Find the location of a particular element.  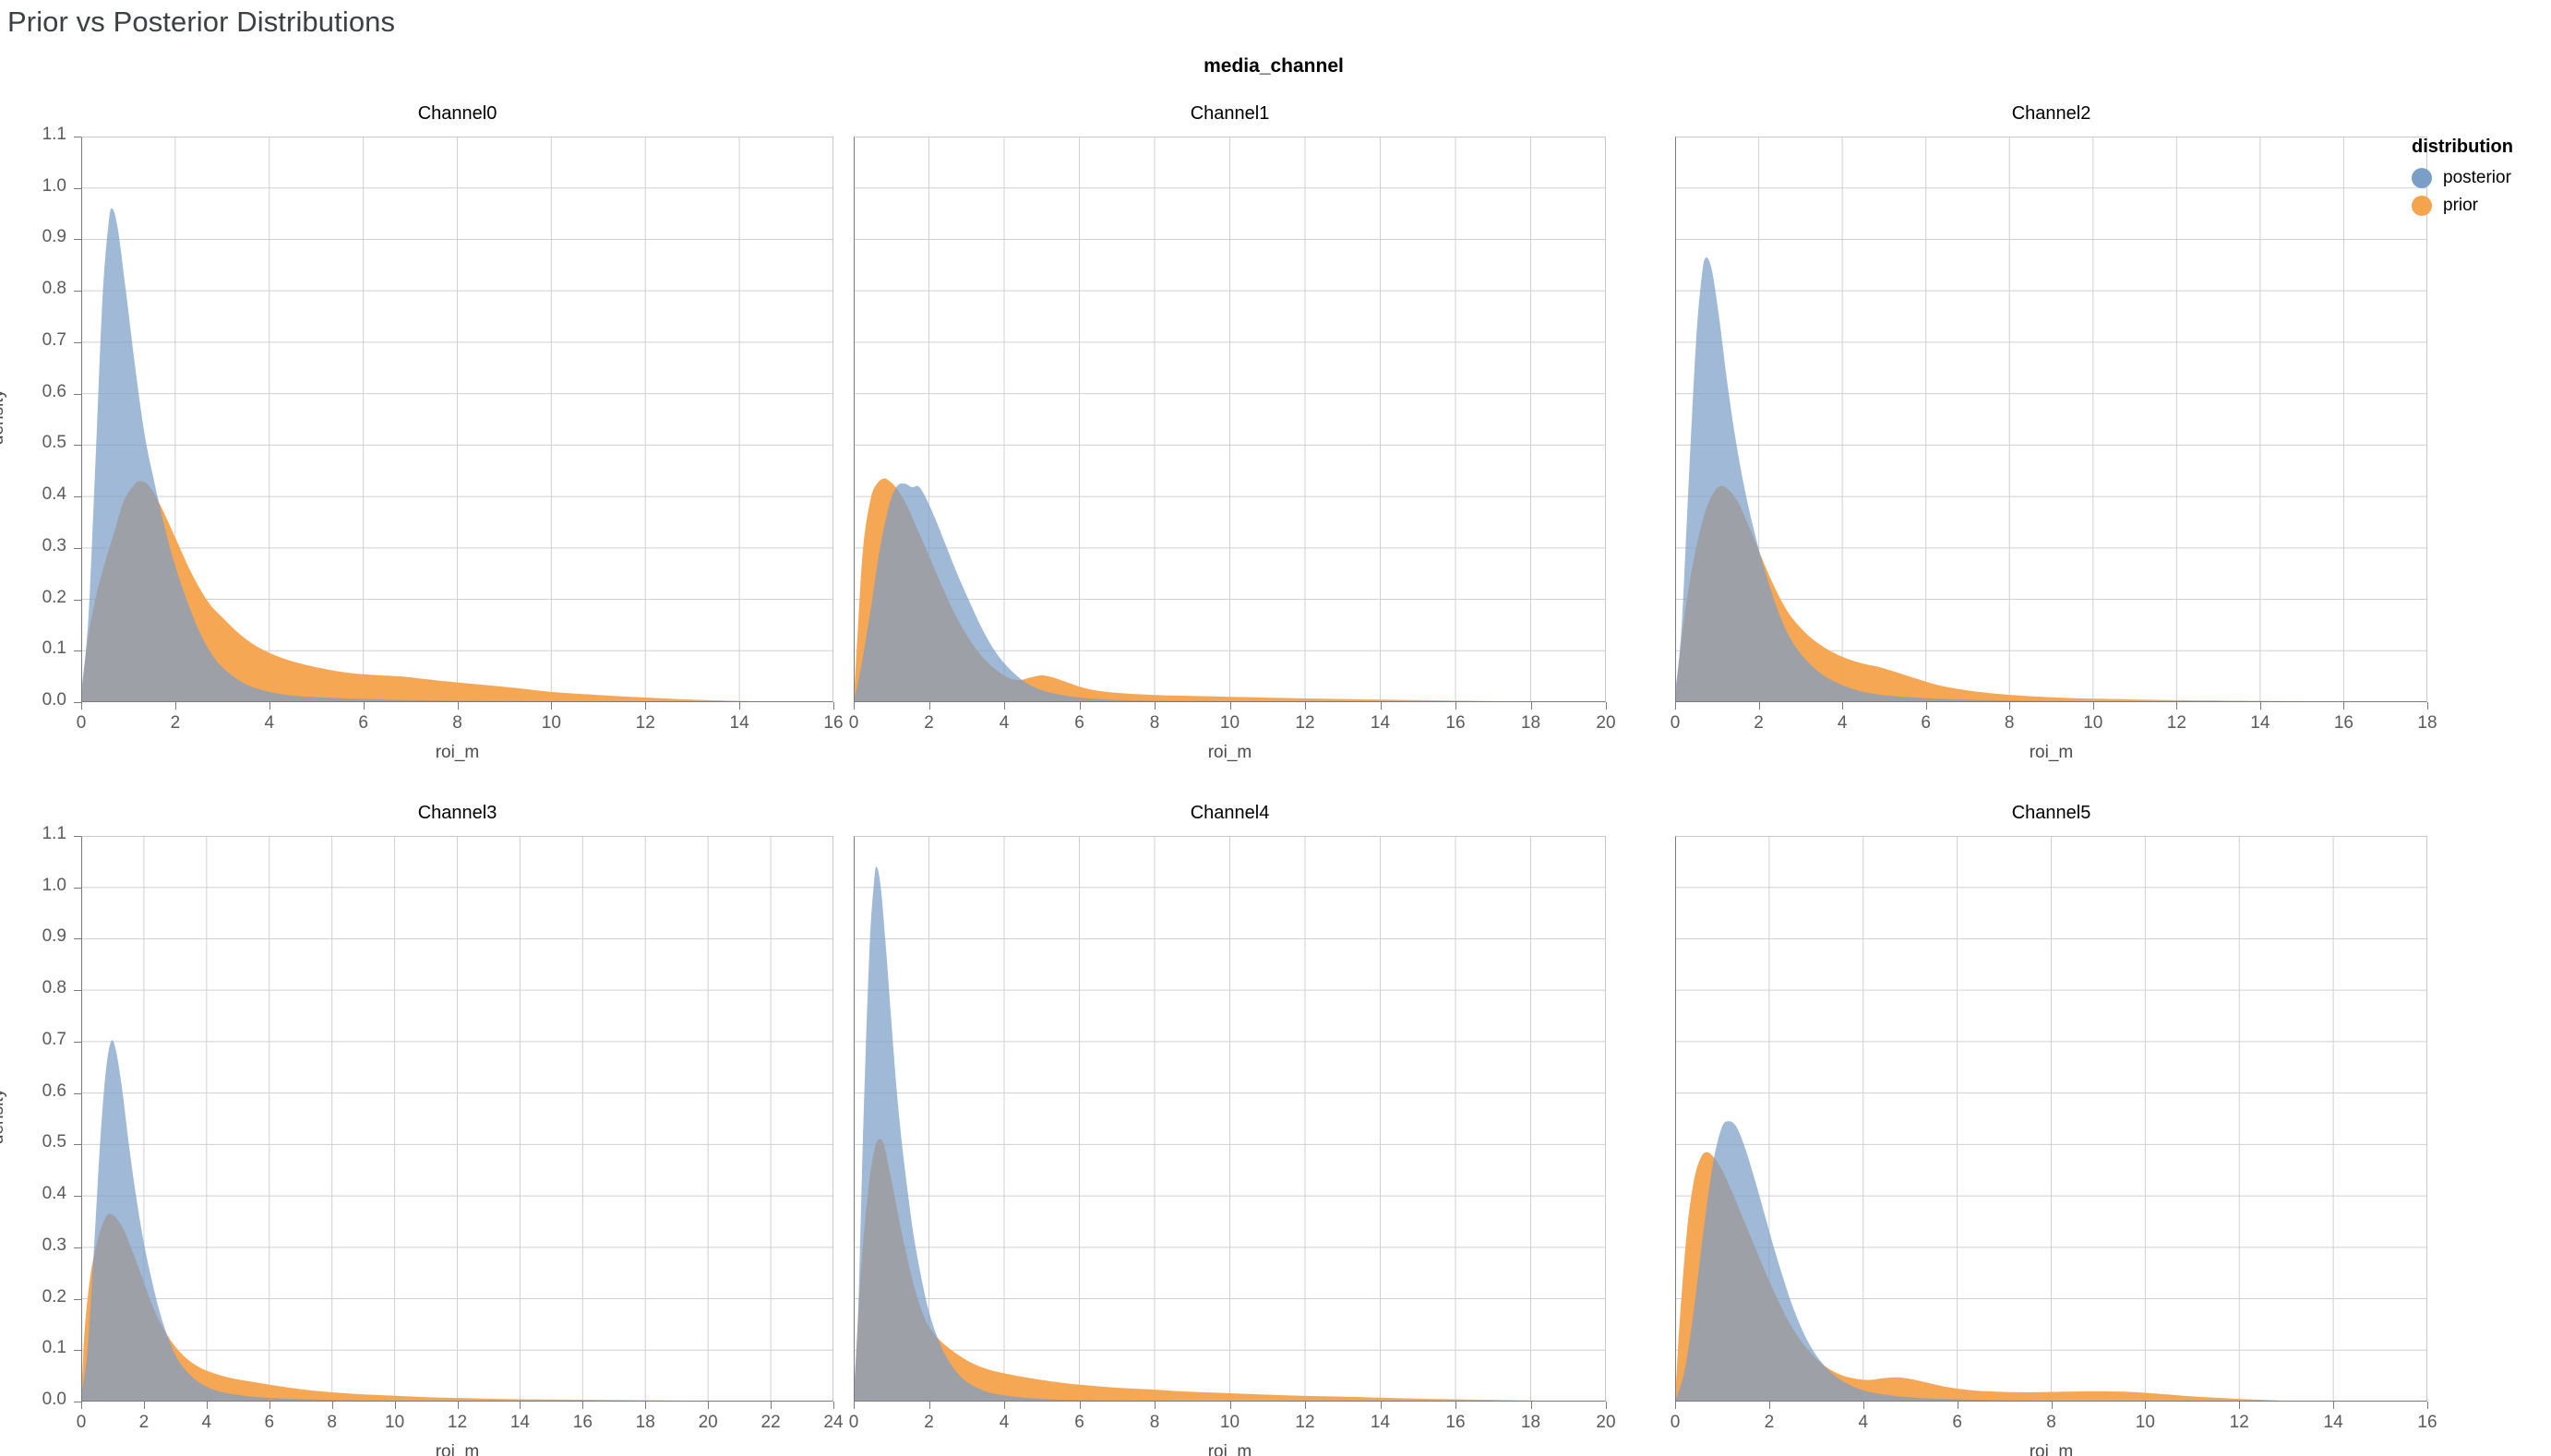

gridlines is located at coordinates (457, 1119).